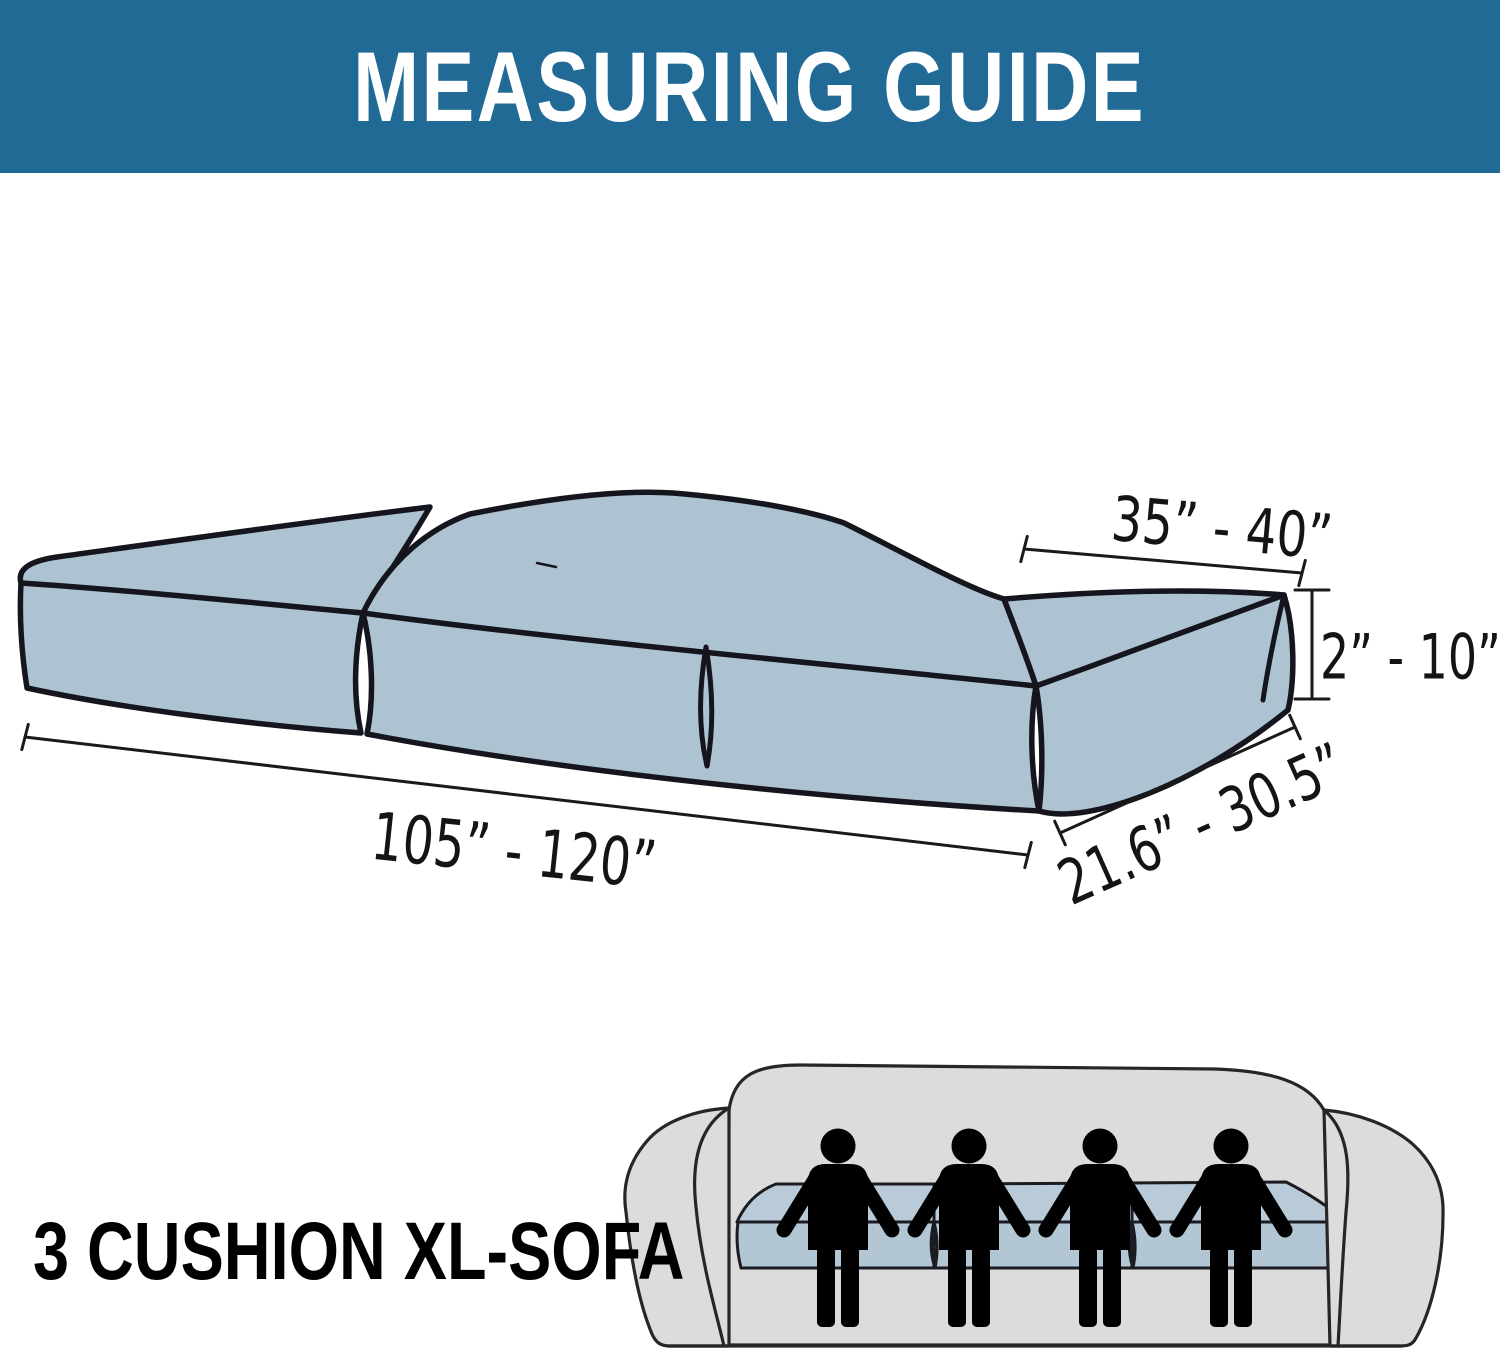 The height and width of the screenshot is (1349, 1500). I want to click on cushion-depth-dimension-line, so click(1177, 780).